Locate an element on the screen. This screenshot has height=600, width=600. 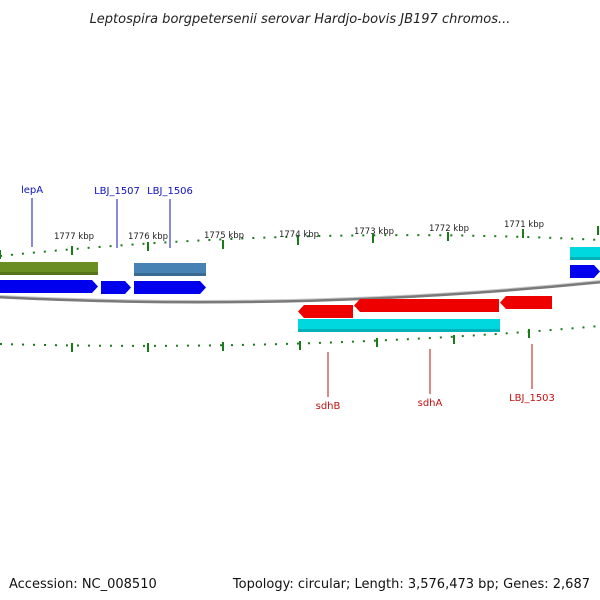
scale-label: 1771 kbp is located at coordinates (524, 225).